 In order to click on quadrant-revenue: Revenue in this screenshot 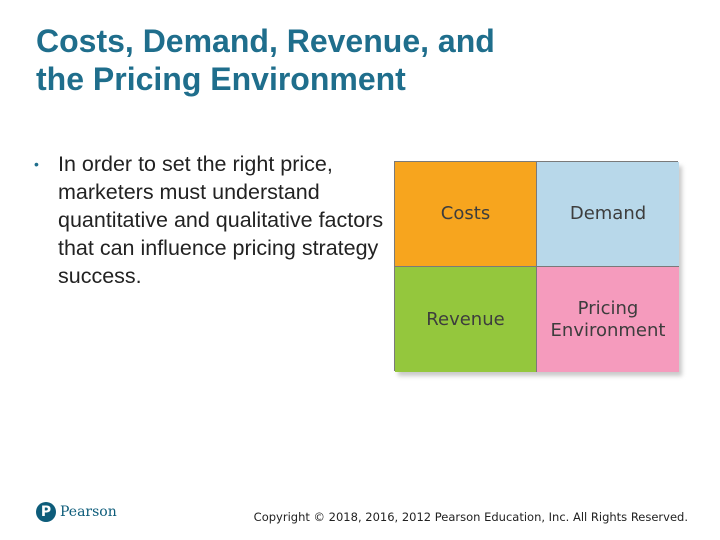, I will do `click(466, 319)`.